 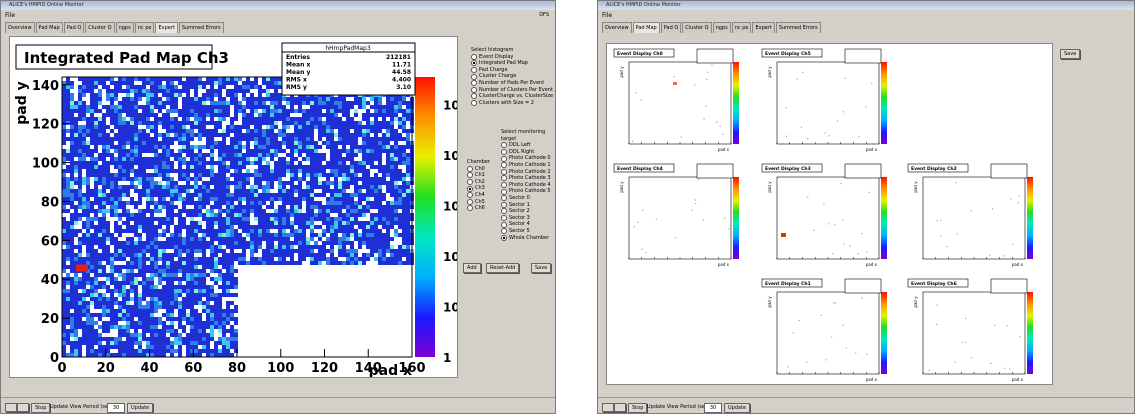 I want to click on radio: DDL Left, so click(x=528, y=145).